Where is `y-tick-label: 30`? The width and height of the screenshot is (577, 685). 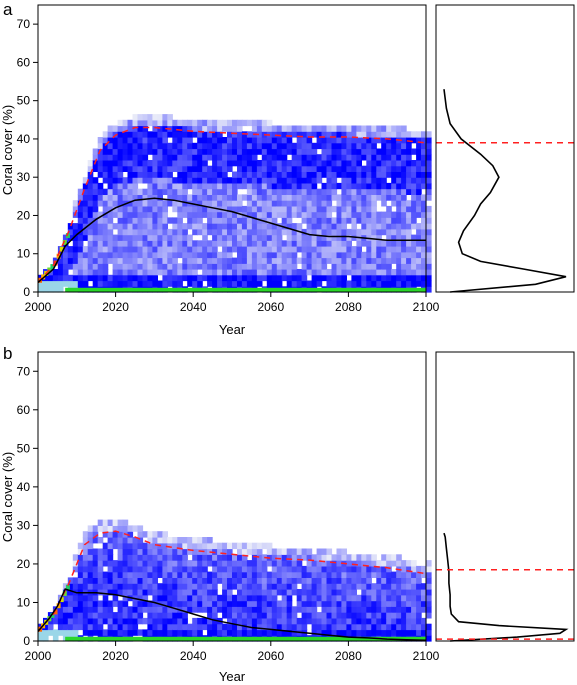
y-tick-label: 30 is located at coordinates (24, 177).